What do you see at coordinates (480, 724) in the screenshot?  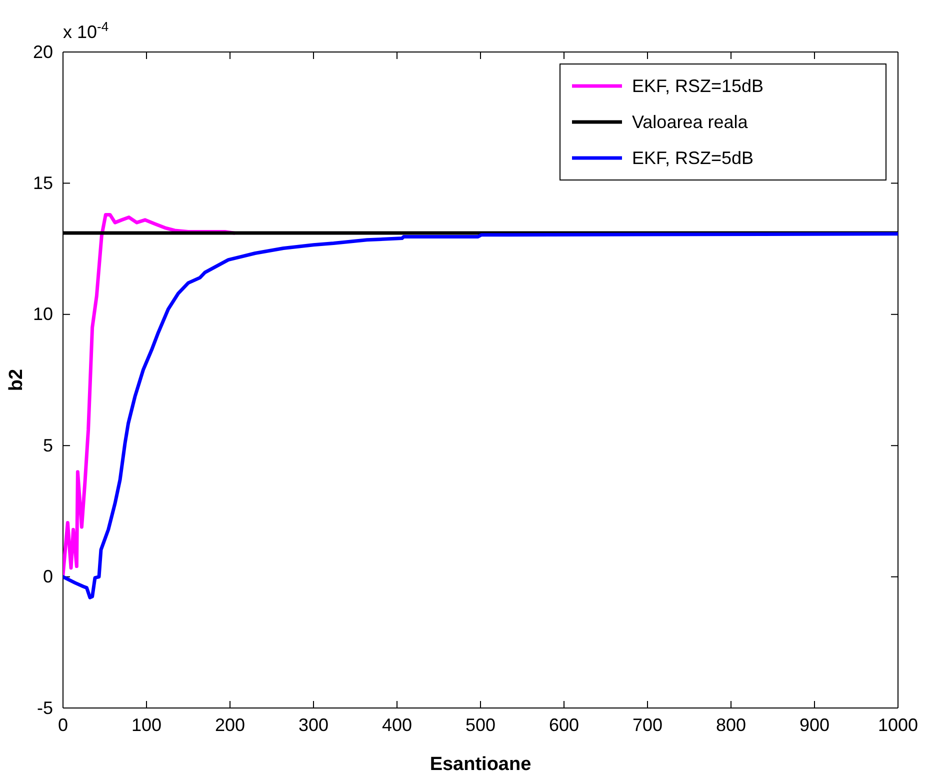 I see `x-tick-label: 500` at bounding box center [480, 724].